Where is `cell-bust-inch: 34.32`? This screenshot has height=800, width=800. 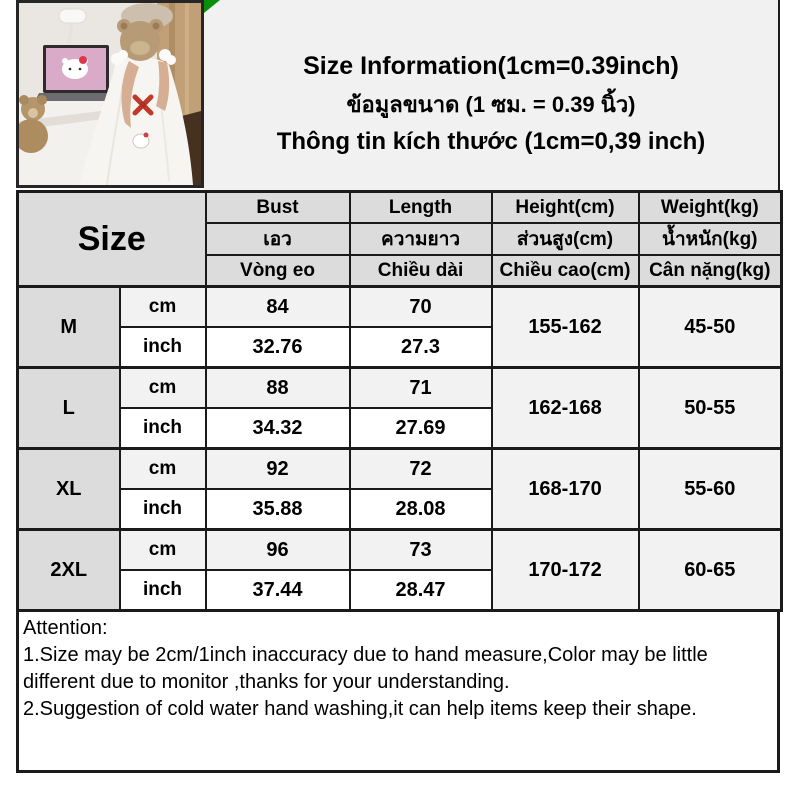 cell-bust-inch: 34.32 is located at coordinates (277, 428).